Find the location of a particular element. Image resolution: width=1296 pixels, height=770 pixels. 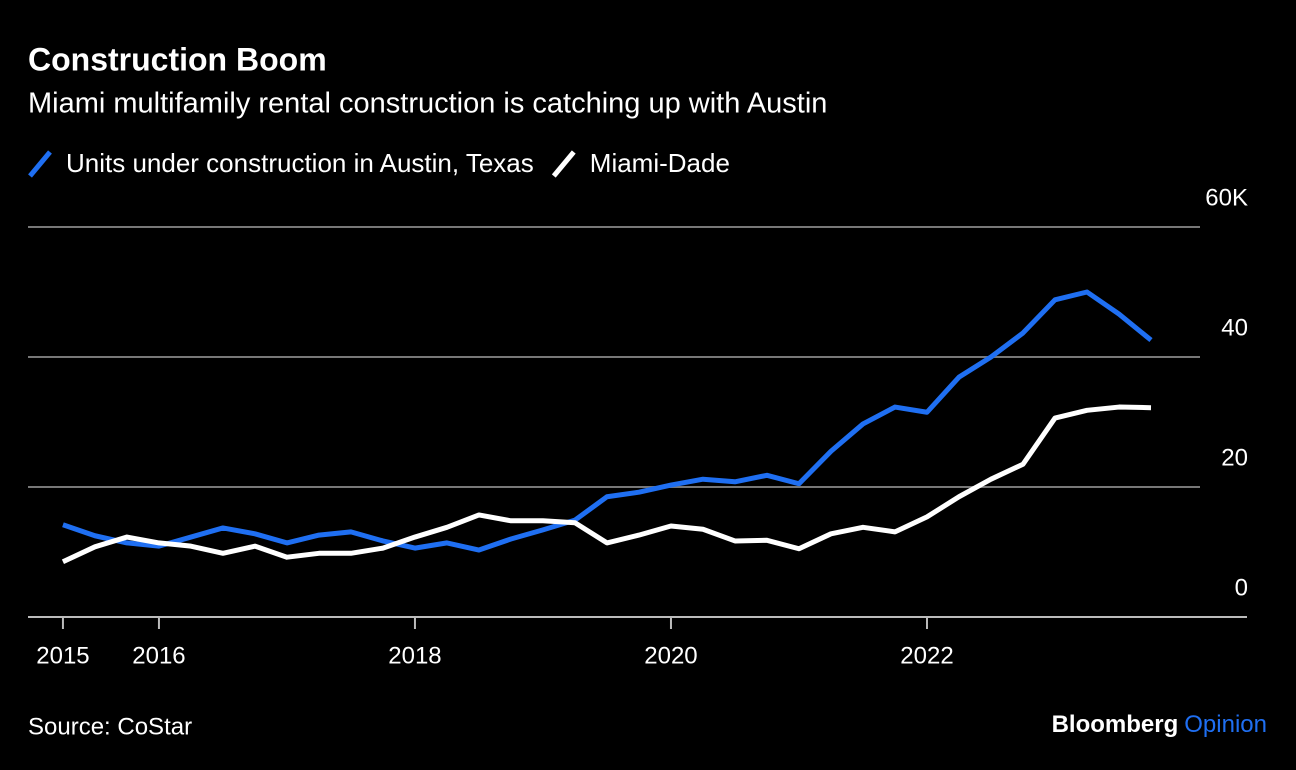

brand-name: Bloomberg is located at coordinates (1115, 724).